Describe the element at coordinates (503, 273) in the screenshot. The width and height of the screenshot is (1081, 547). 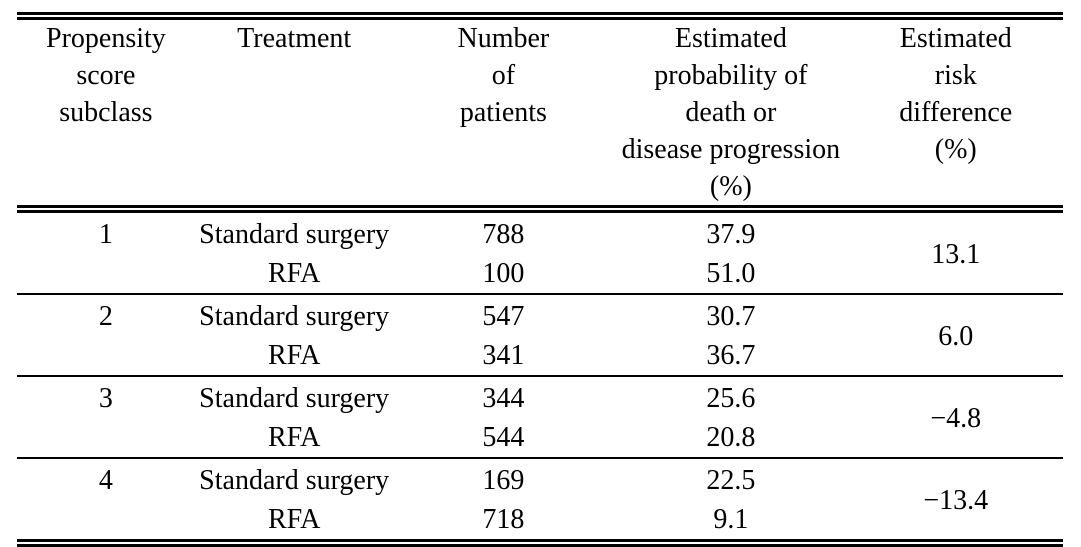
I see `patients-cell: 100` at that location.